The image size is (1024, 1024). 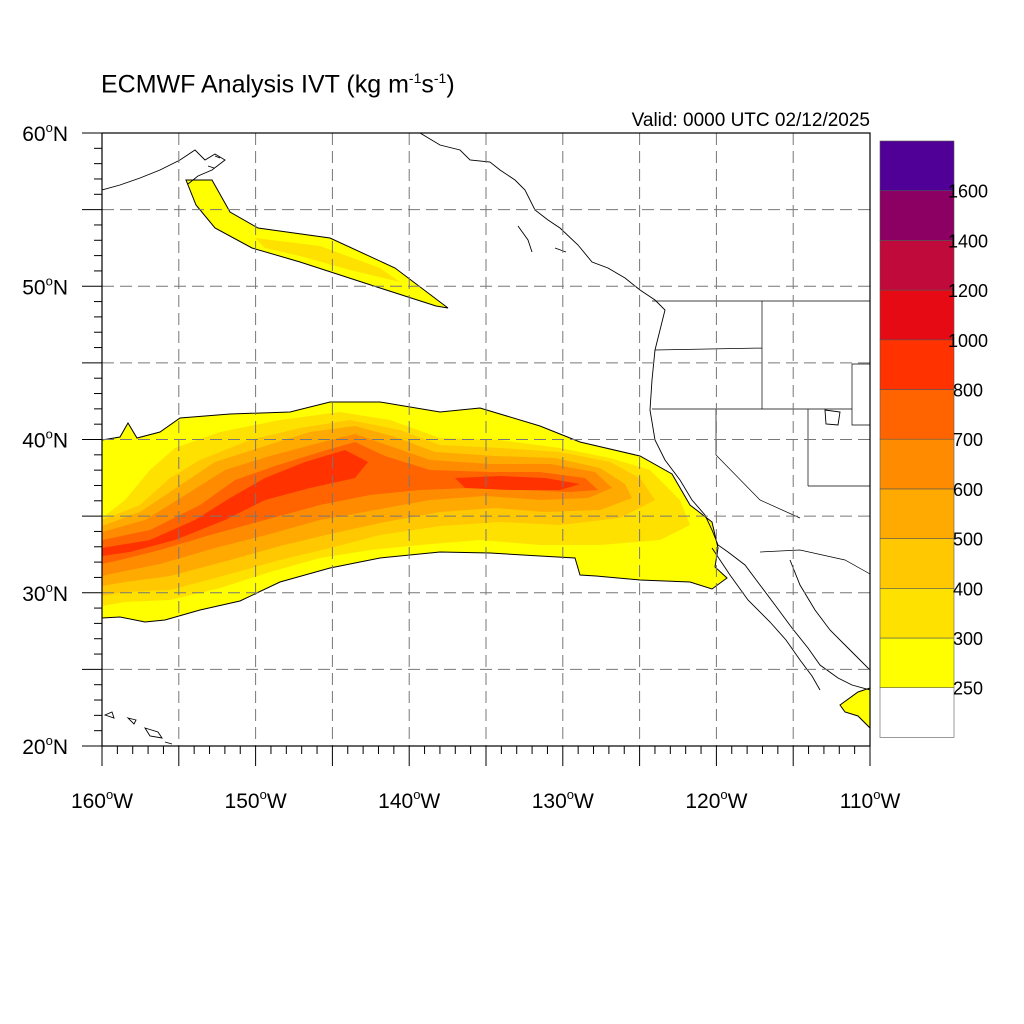 What do you see at coordinates (164, 170) in the screenshot?
I see `alaska-coast` at bounding box center [164, 170].